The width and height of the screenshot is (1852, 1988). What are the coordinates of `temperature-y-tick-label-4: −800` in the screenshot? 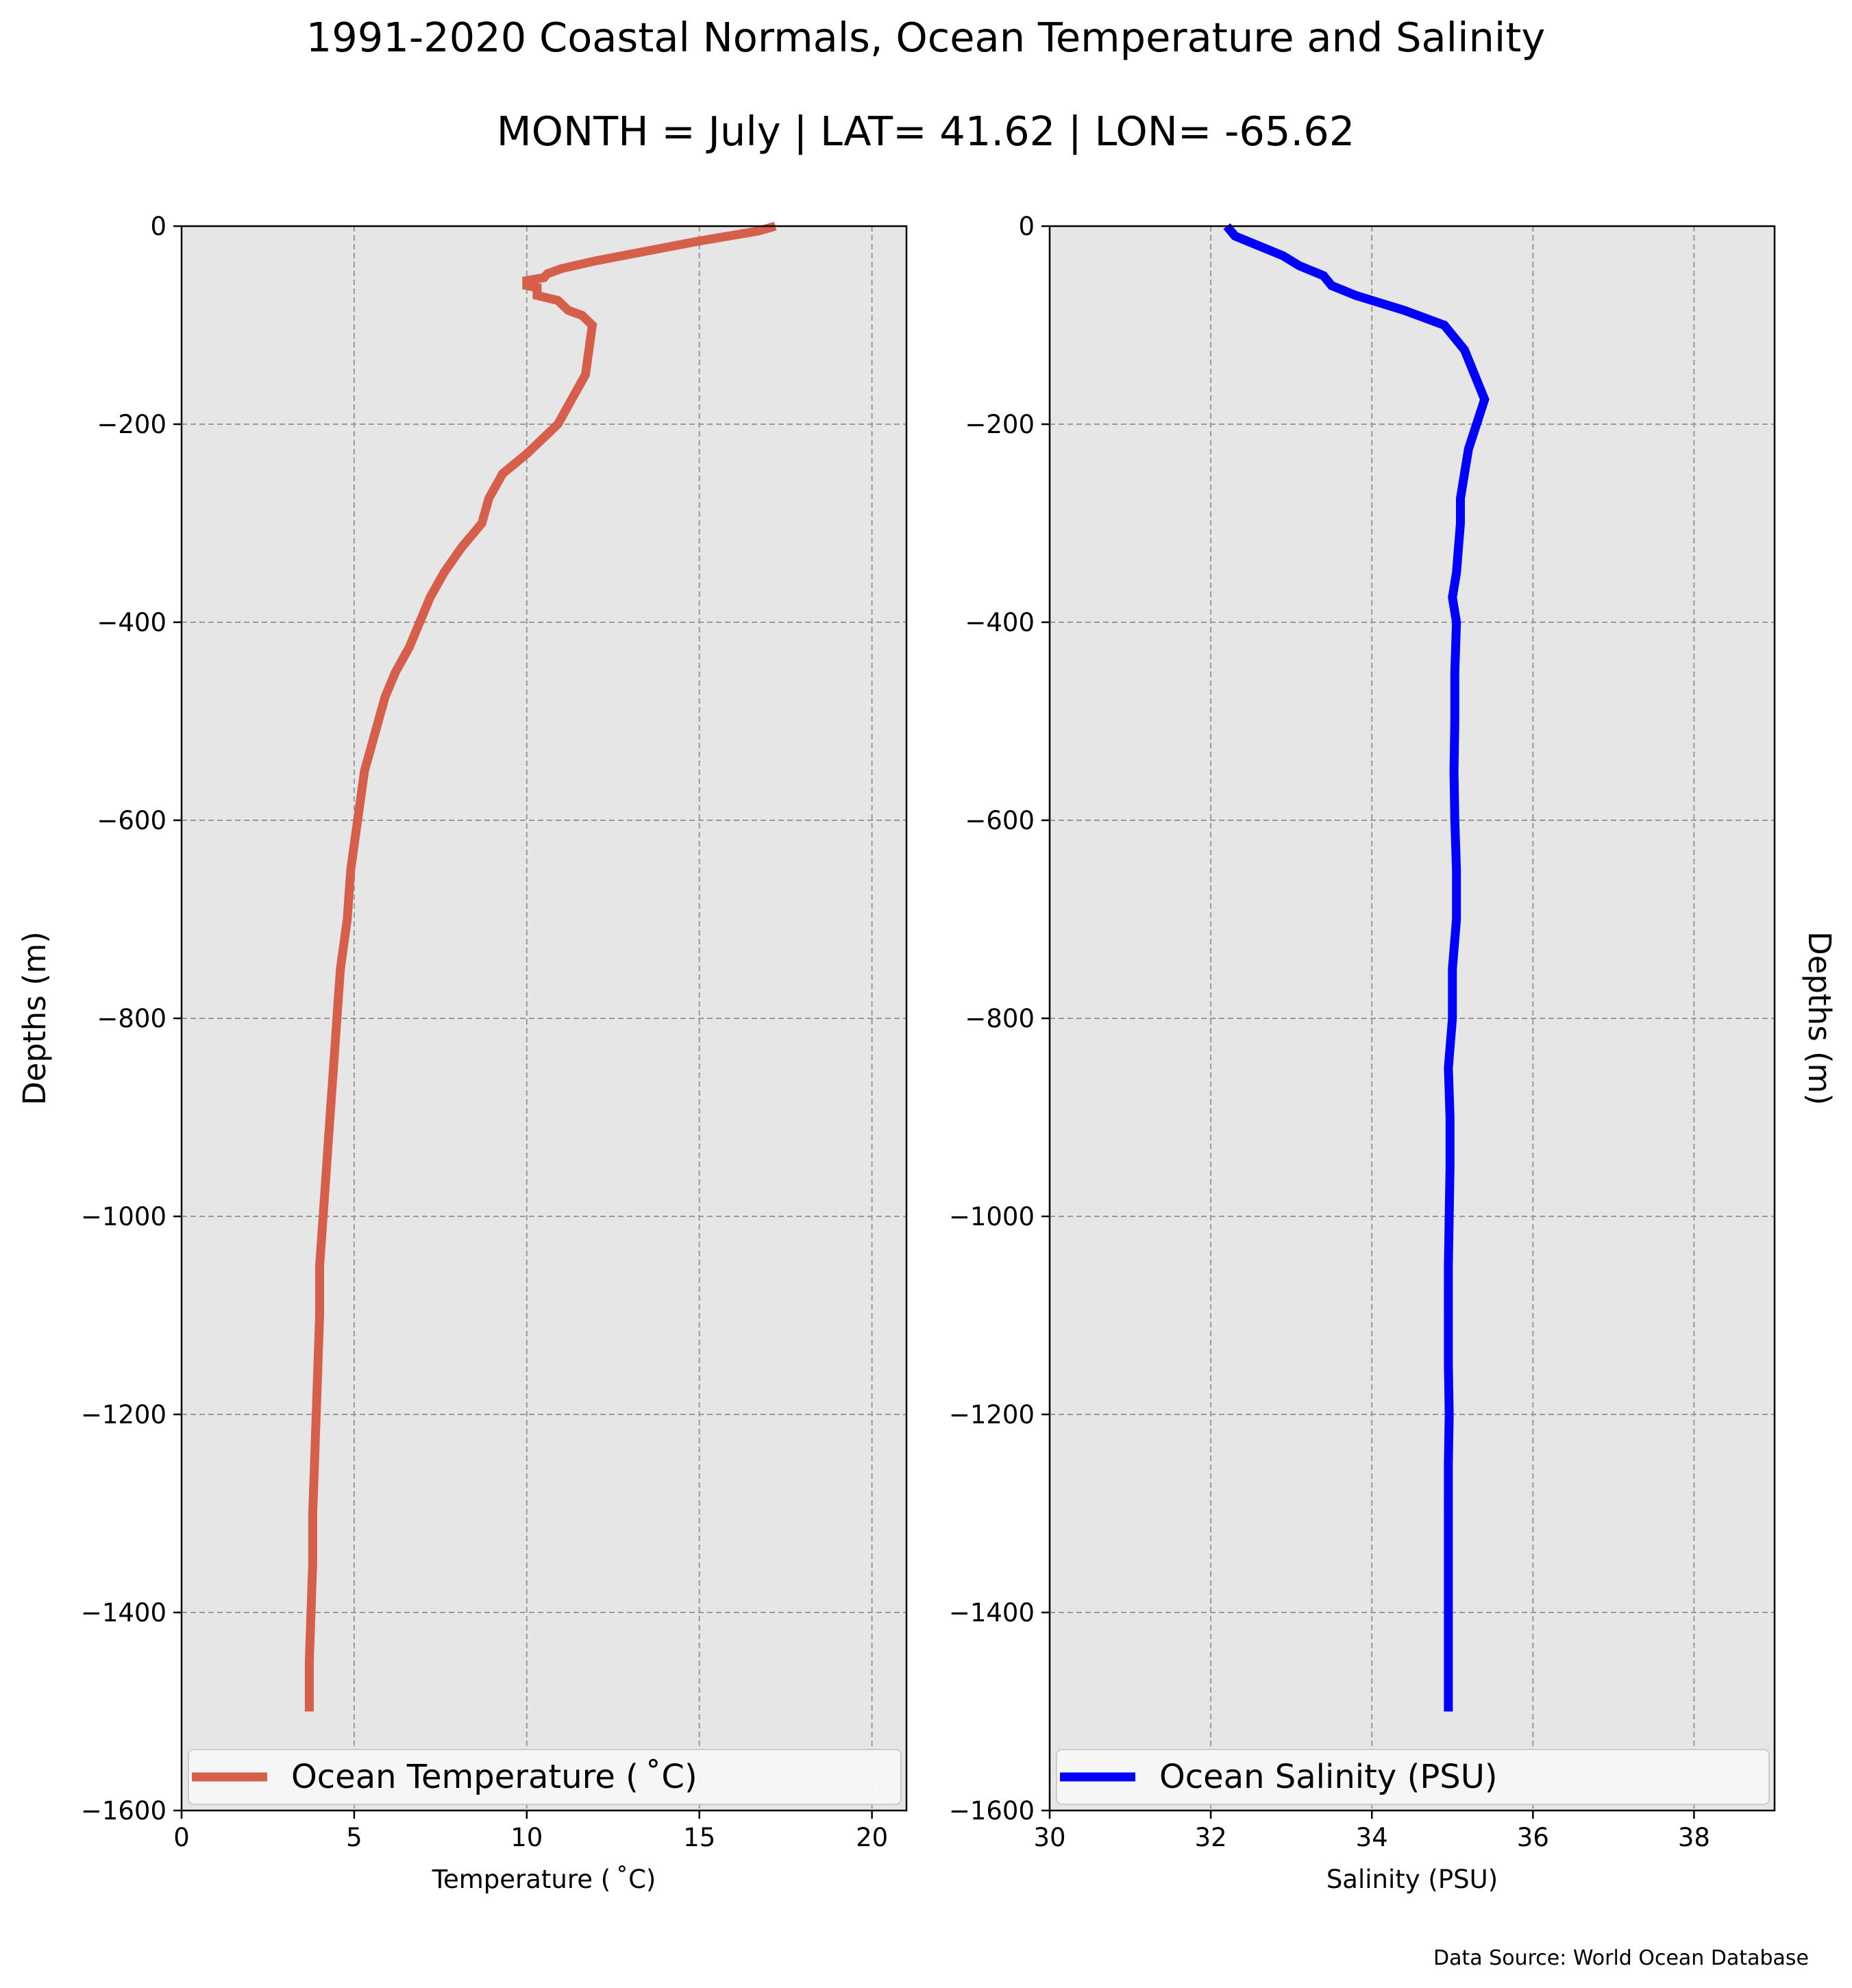 It's located at (131, 1018).